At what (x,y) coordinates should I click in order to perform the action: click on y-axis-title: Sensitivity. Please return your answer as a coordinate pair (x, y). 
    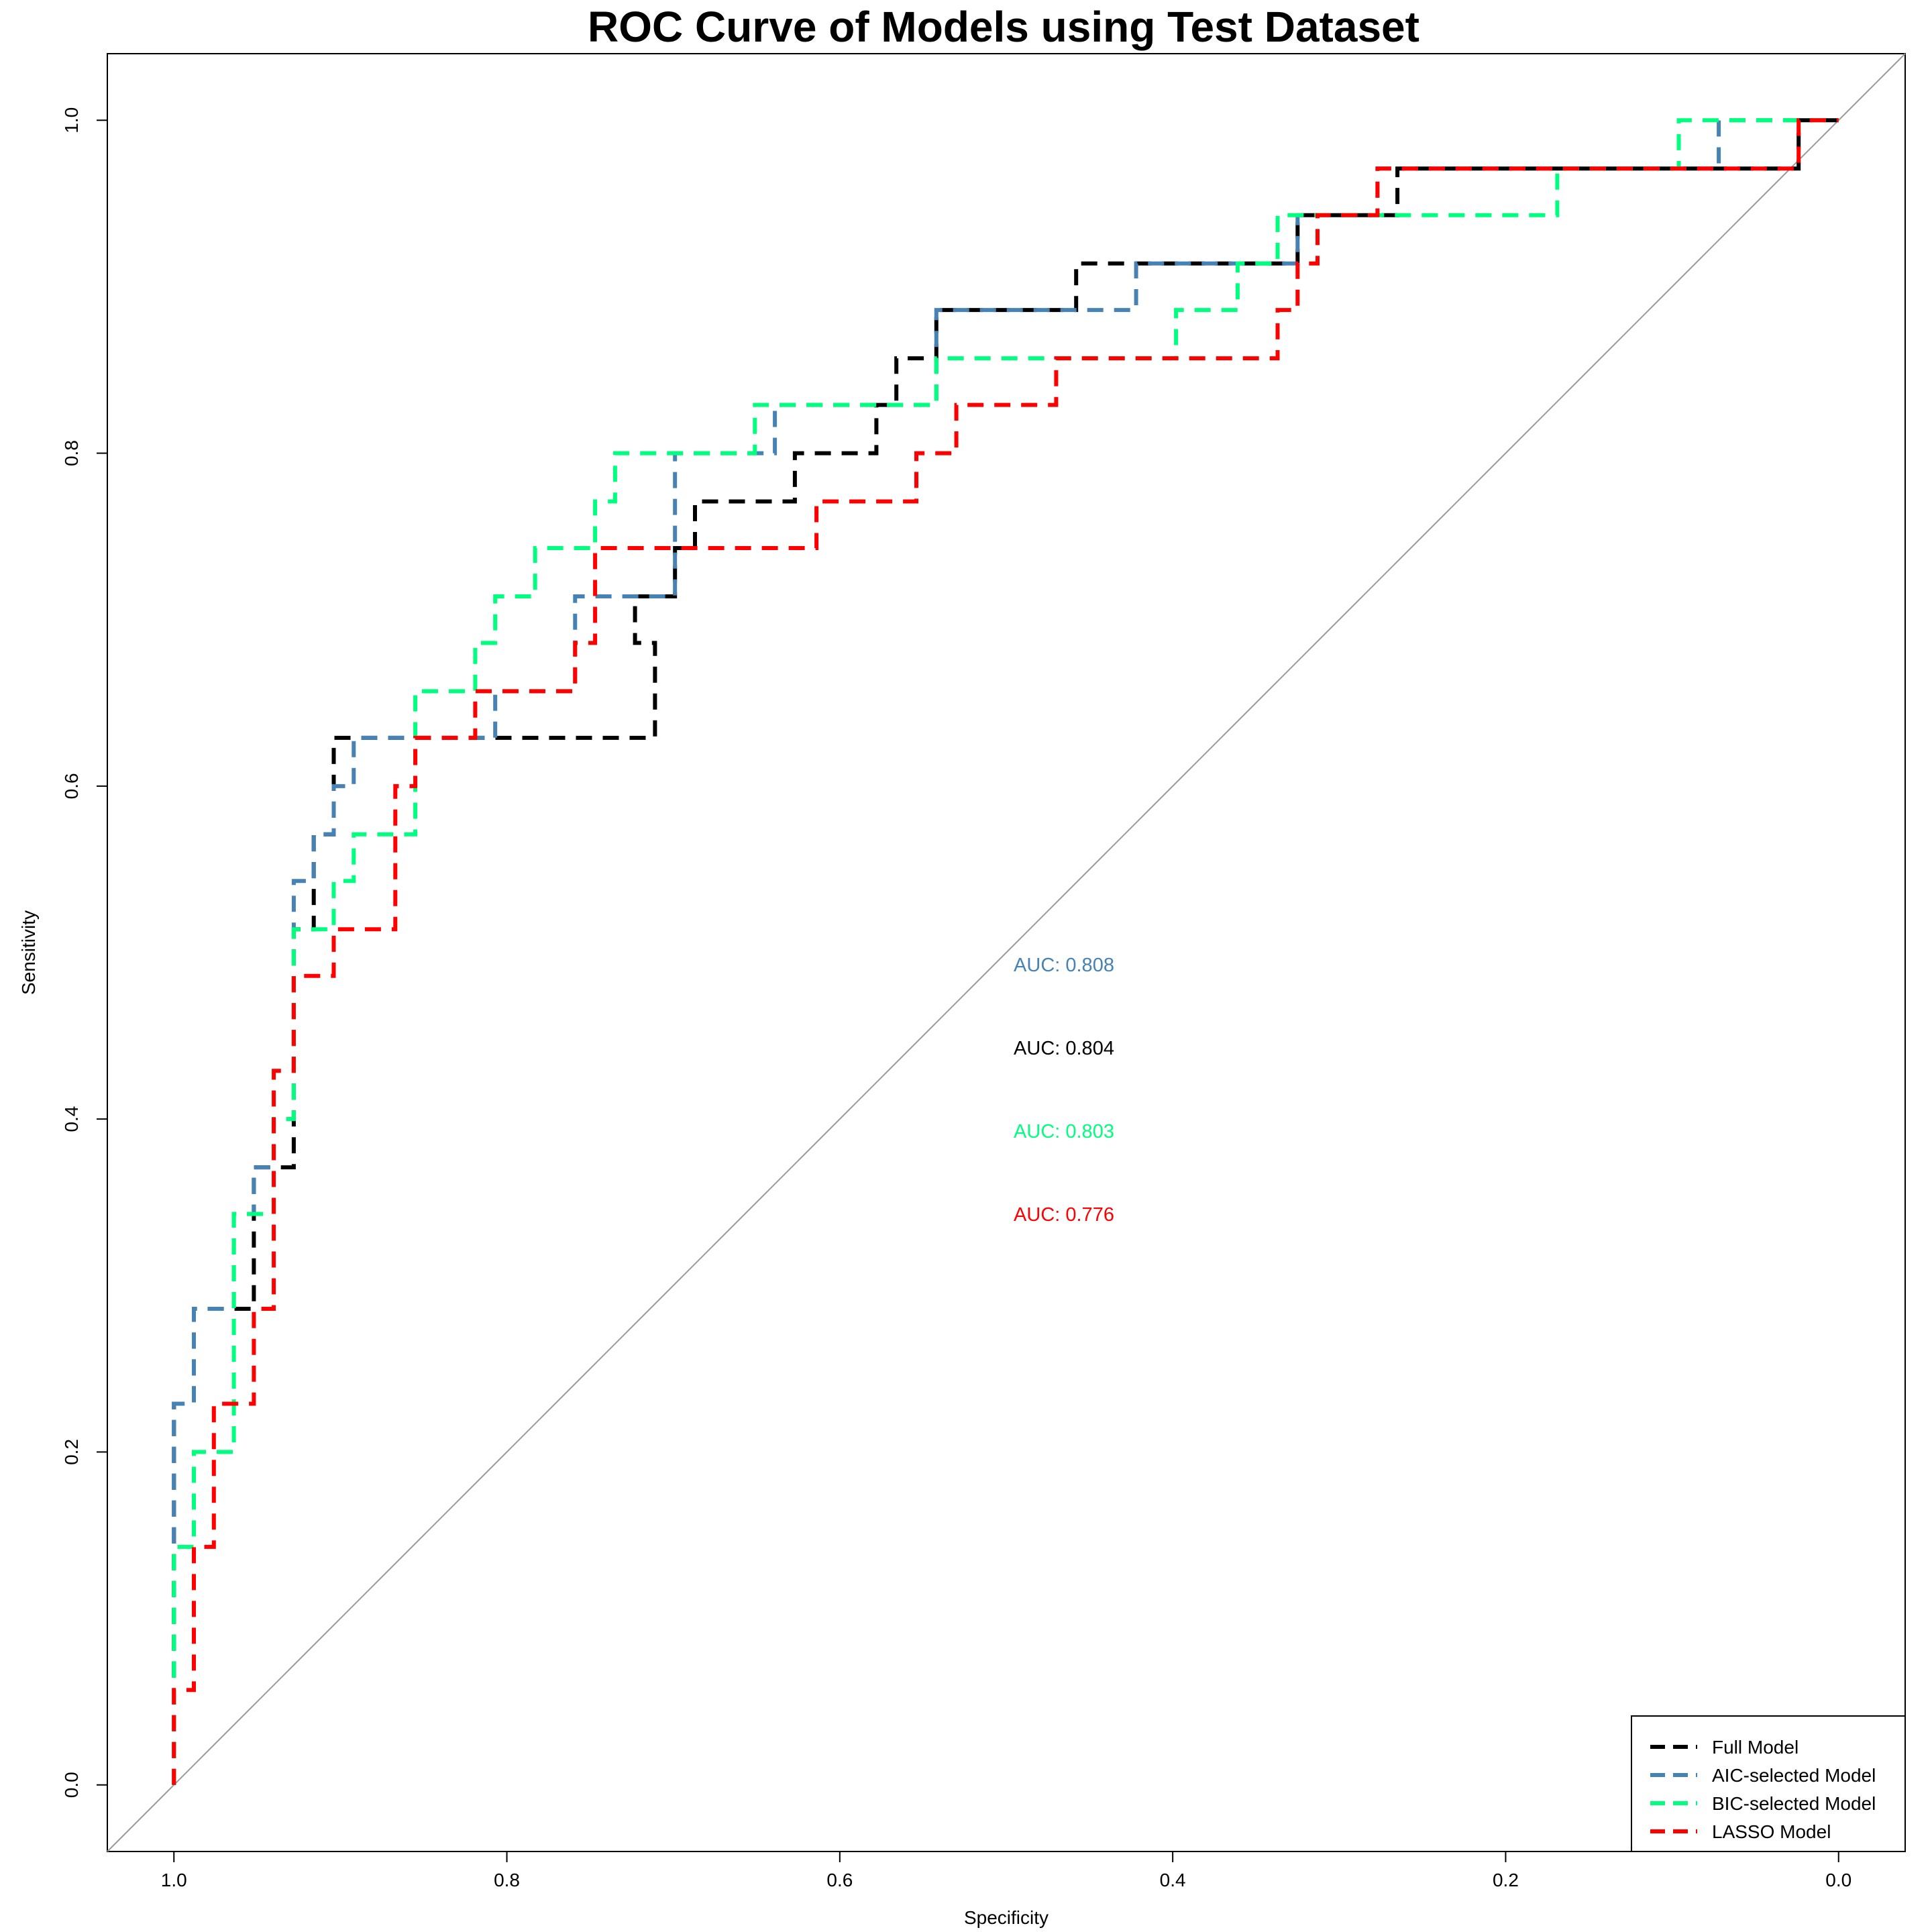
    Looking at the image, I should click on (28, 952).